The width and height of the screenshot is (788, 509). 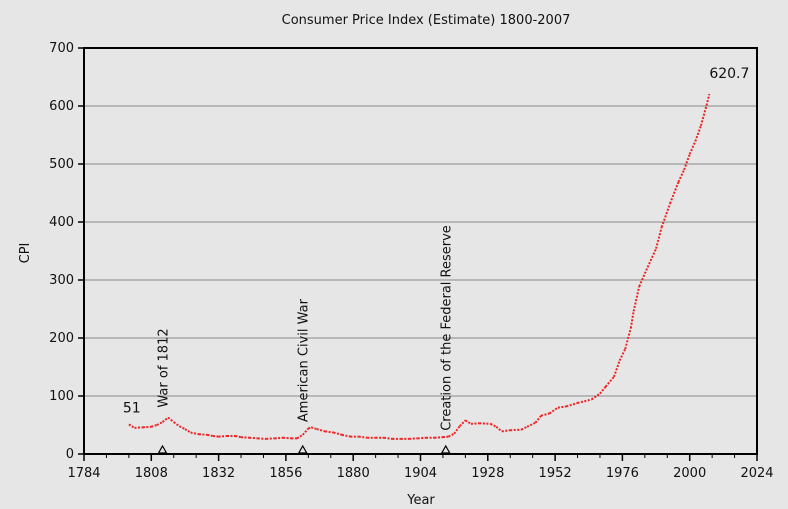 I want to click on x-tick-label: 1808, so click(x=151, y=473).